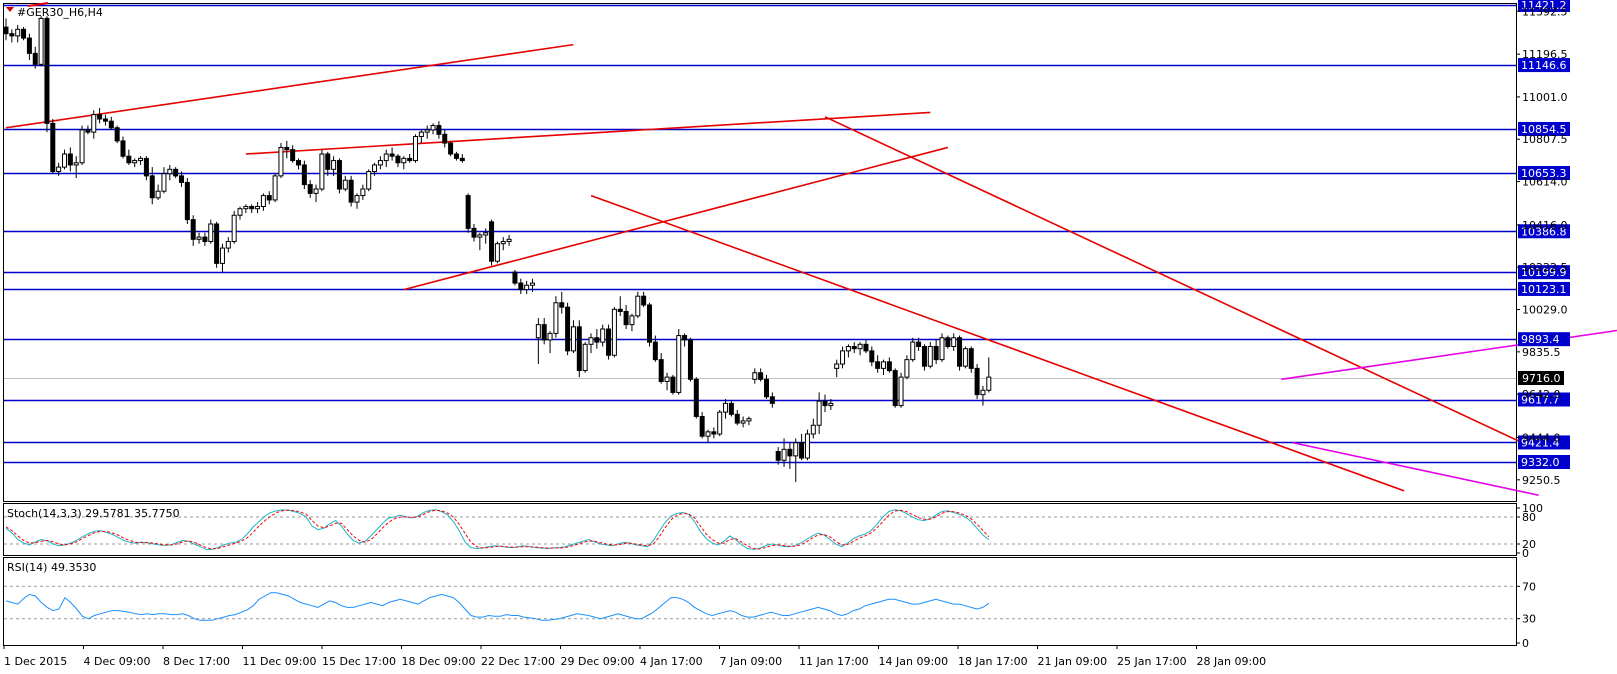  Describe the element at coordinates (10, 9) in the screenshot. I see `triangle-down-icon` at that location.